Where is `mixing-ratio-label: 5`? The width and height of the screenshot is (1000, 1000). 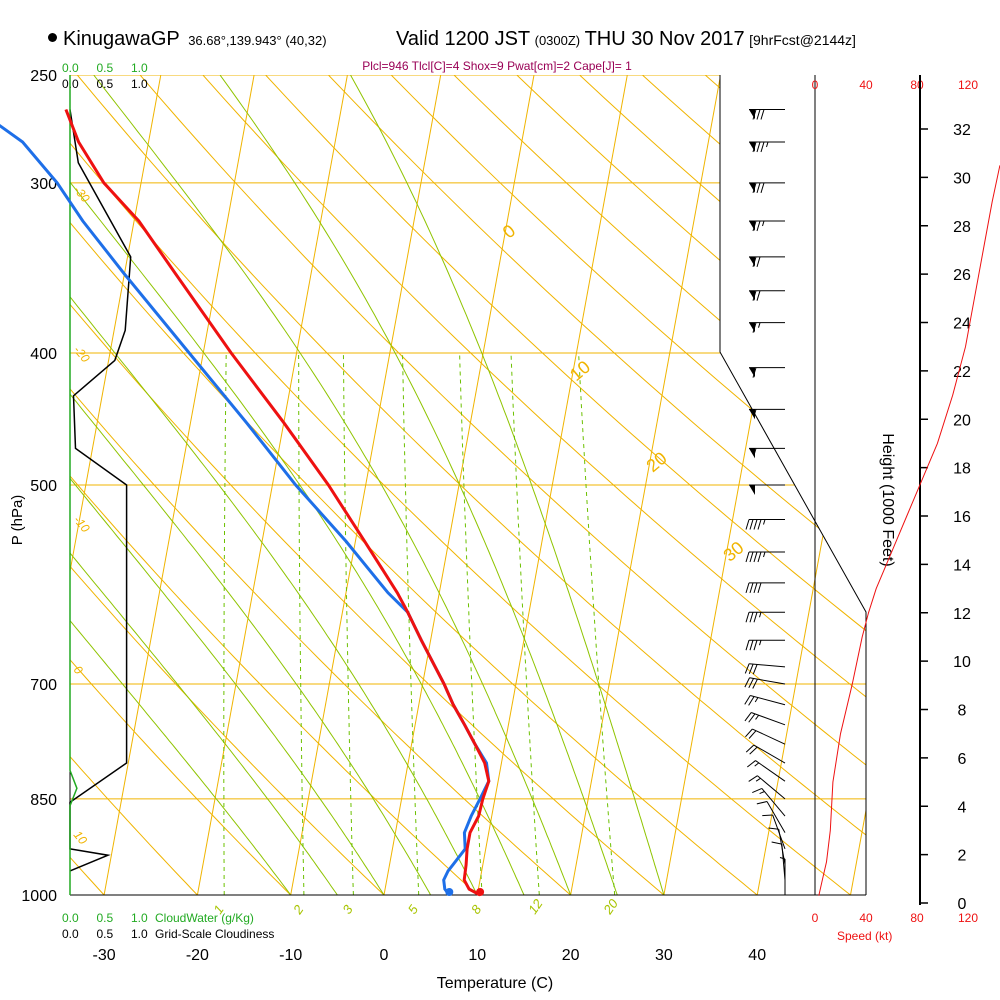
mixing-ratio-label: 5 is located at coordinates (413, 909).